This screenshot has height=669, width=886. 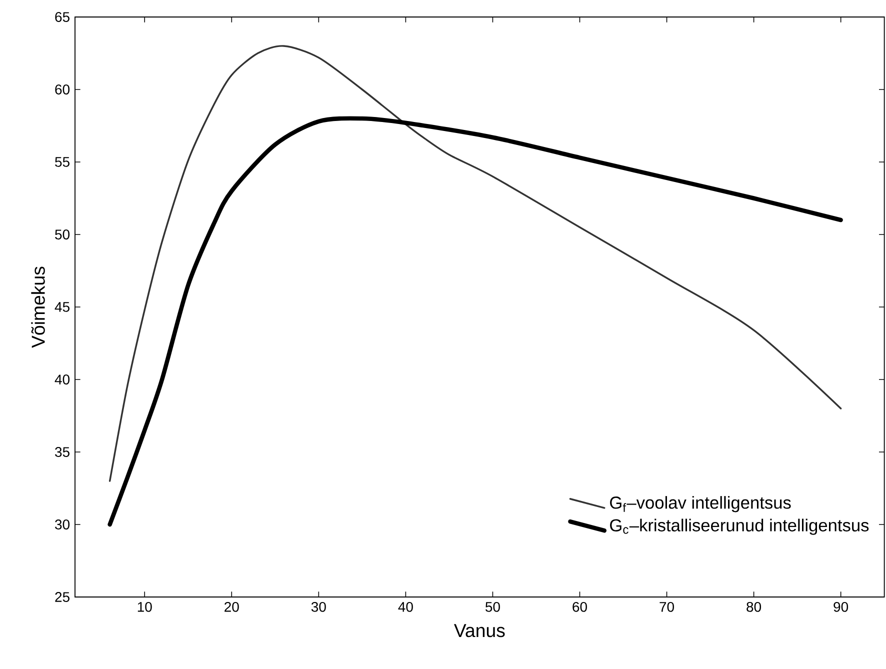 I want to click on x-tick-label: 90, so click(x=841, y=607).